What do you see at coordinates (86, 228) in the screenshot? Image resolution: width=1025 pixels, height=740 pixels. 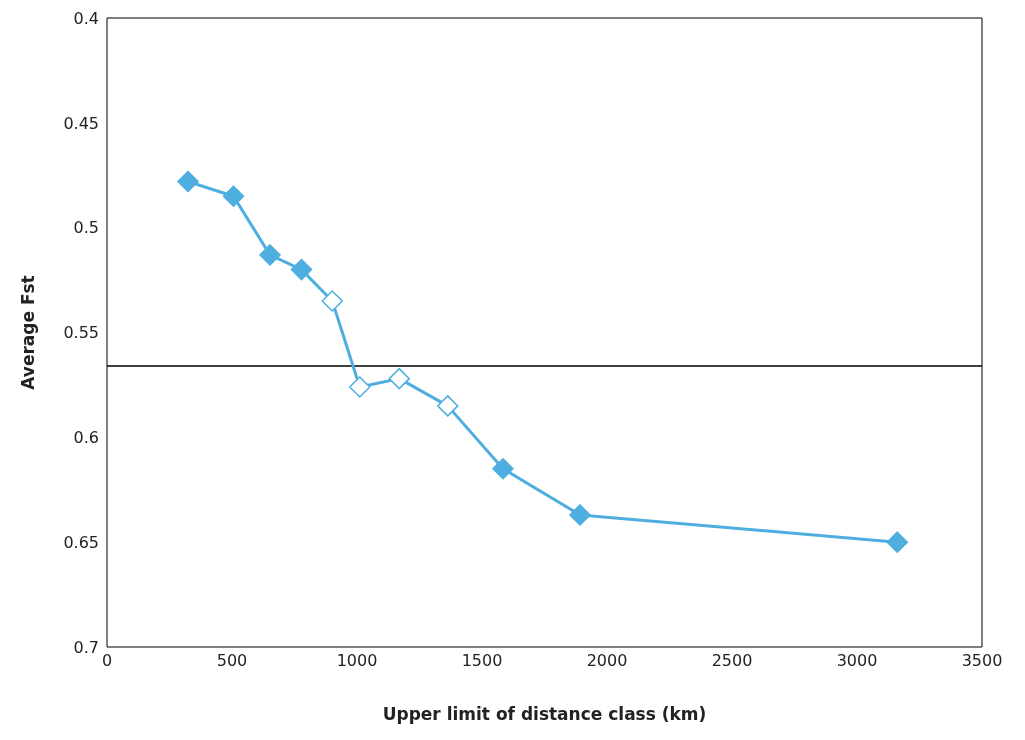 I see `y-tick-label: 0.5` at bounding box center [86, 228].